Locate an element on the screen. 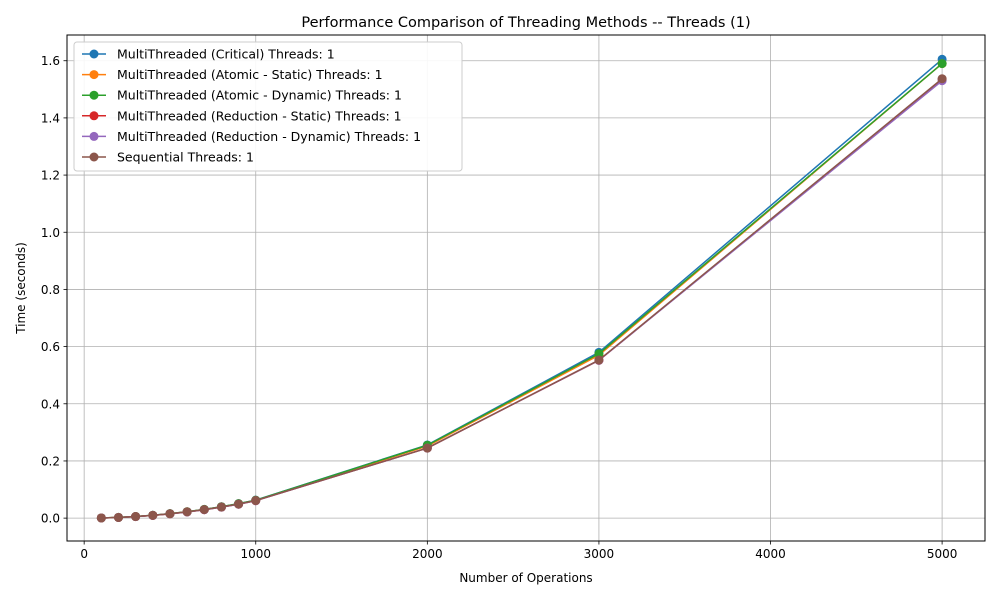  legend-item-1: MultiThreaded (Critical) Threads: 1 is located at coordinates (208, 54).